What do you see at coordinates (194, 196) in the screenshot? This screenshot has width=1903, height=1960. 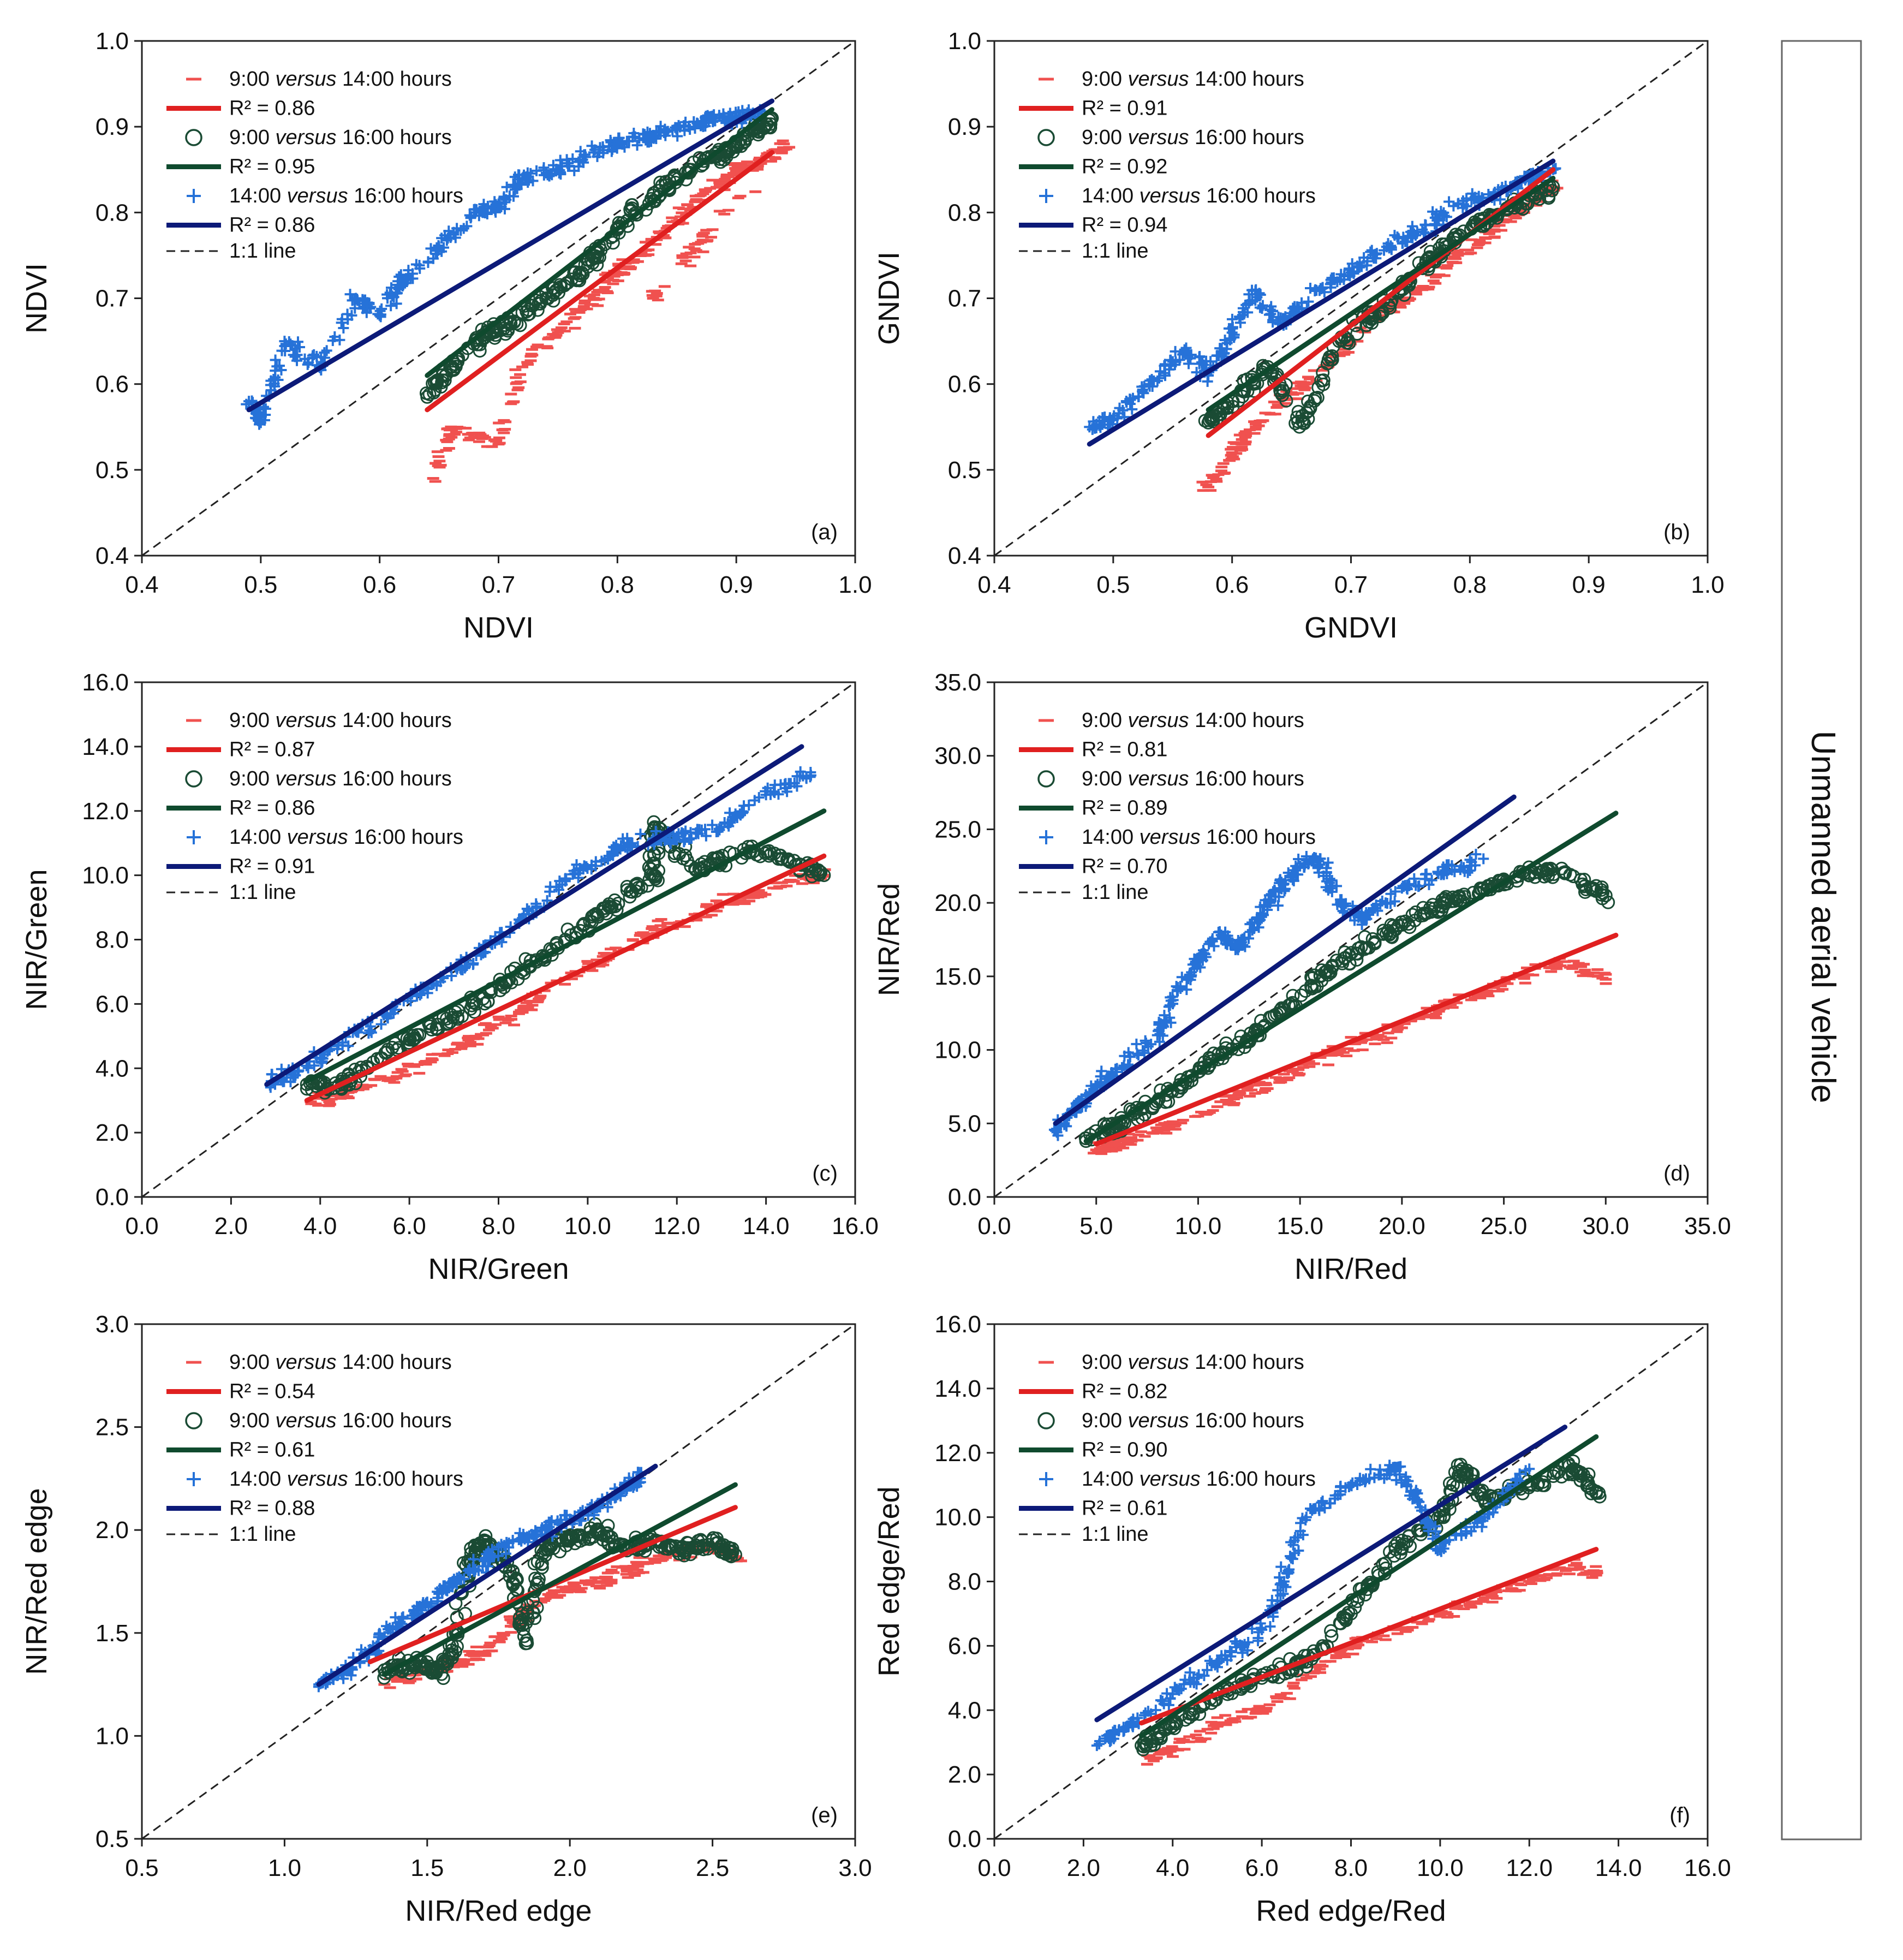 I see `legend-marker-plus` at bounding box center [194, 196].